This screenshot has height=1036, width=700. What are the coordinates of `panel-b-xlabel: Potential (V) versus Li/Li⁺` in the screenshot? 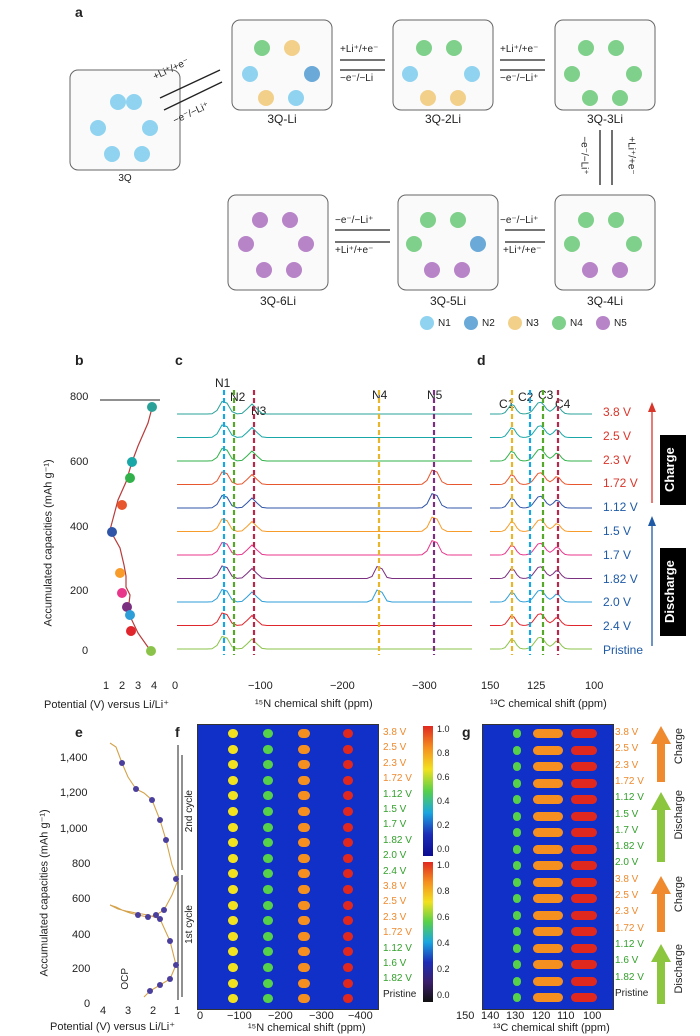 It's located at (107, 705).